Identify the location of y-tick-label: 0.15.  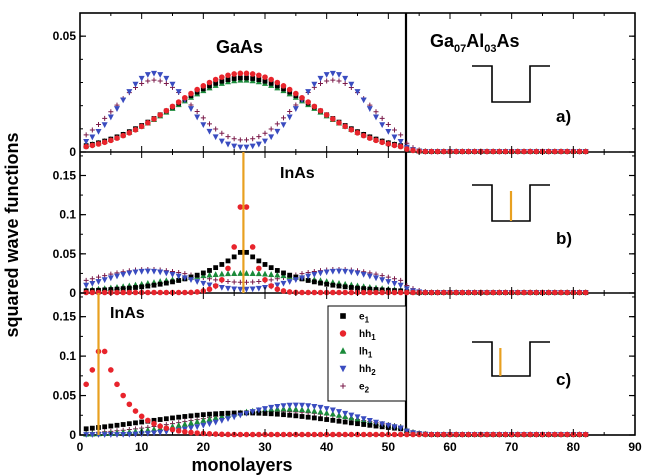
(65, 176).